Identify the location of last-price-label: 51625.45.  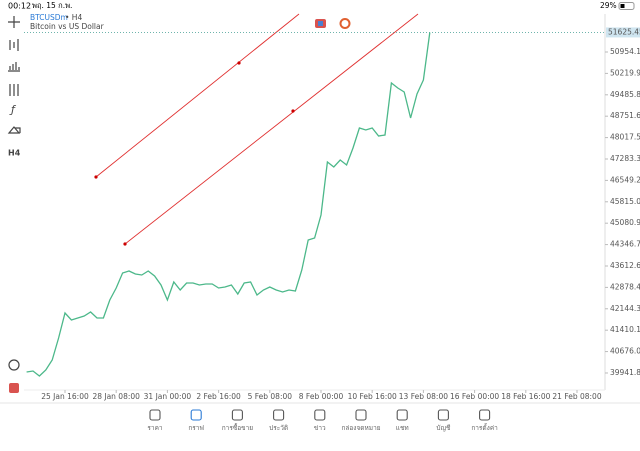
(624, 31).